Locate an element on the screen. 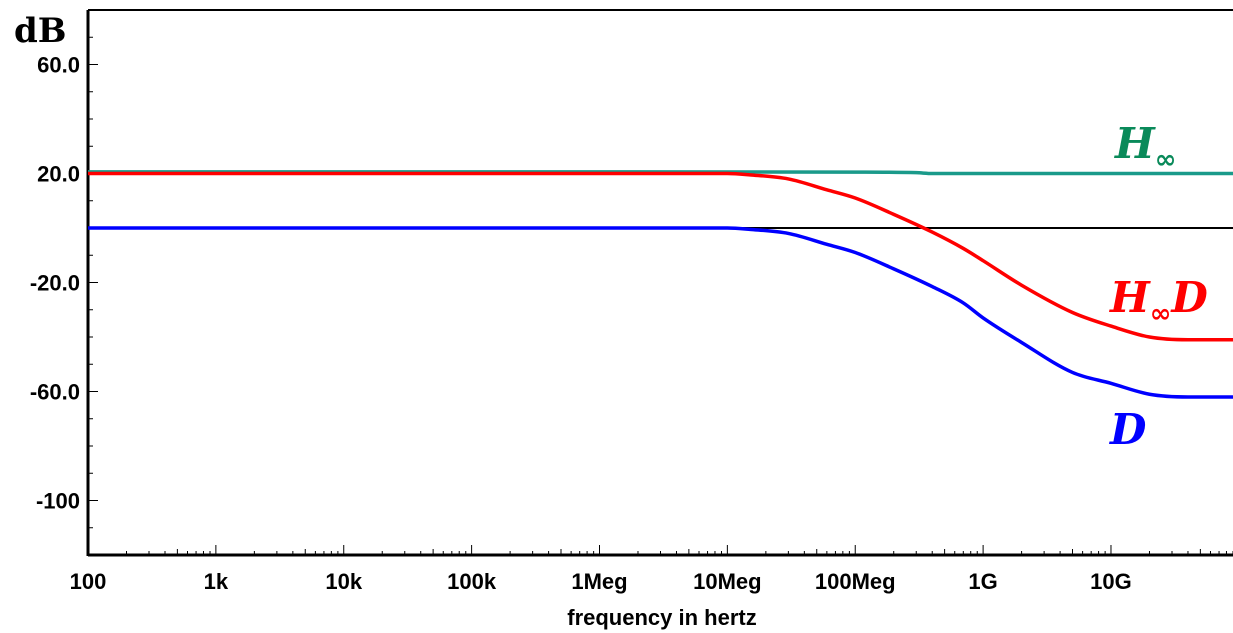 Image resolution: width=1233 pixels, height=633 pixels. y-tick-label: 20.0 is located at coordinates (58, 174).